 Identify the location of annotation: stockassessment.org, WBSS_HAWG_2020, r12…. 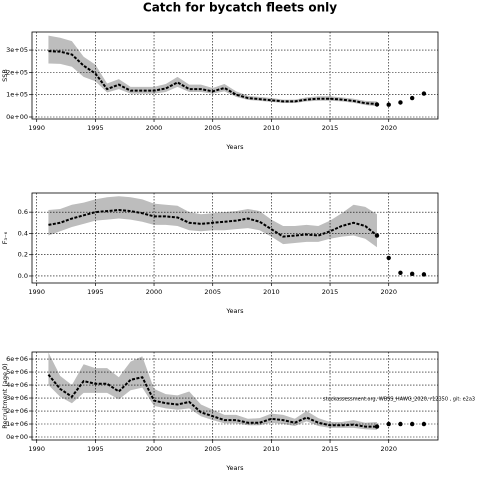
(399, 400).